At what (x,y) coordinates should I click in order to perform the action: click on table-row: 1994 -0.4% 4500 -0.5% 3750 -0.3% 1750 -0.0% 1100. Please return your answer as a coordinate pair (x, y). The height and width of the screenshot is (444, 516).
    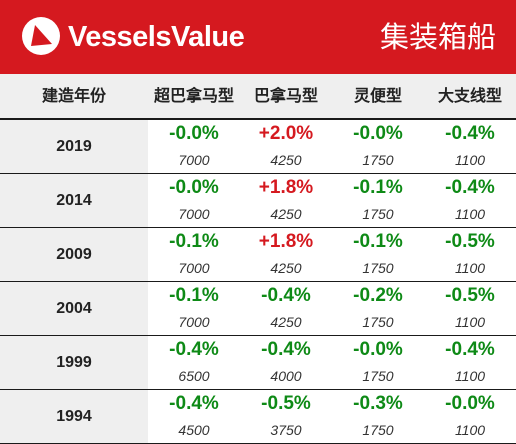
    Looking at the image, I should click on (258, 417).